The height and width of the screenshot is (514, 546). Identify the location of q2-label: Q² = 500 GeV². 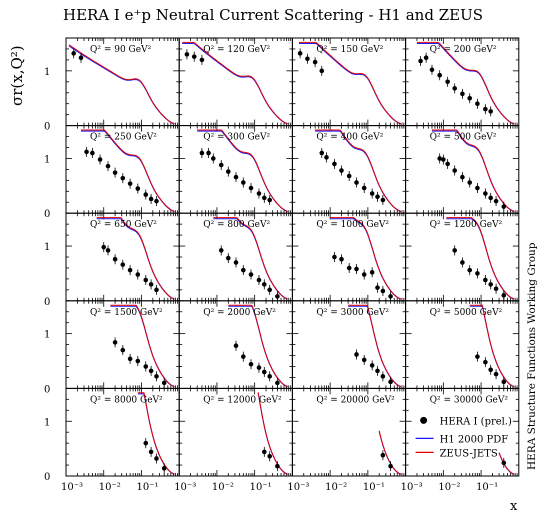
(463, 138).